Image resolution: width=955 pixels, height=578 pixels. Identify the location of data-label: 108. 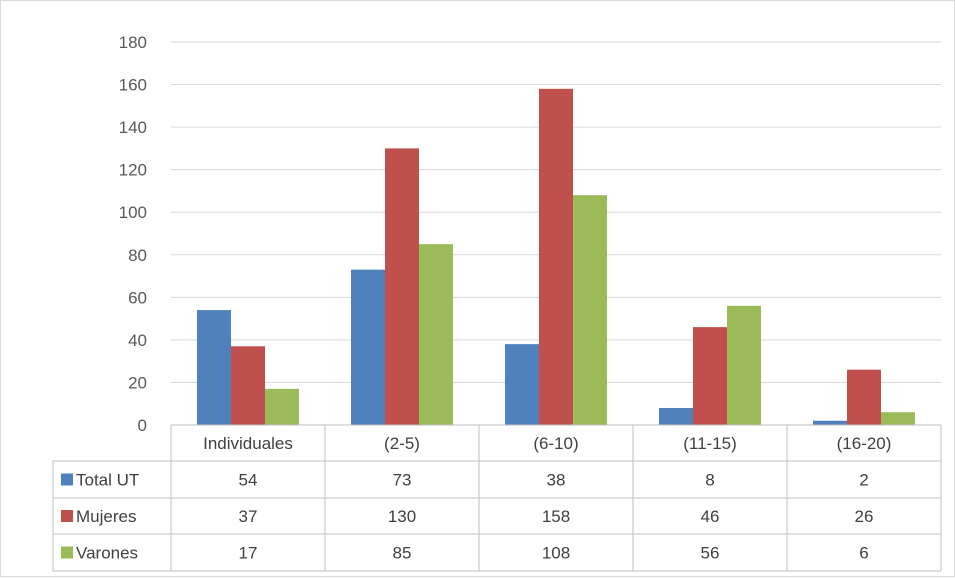
(556, 553).